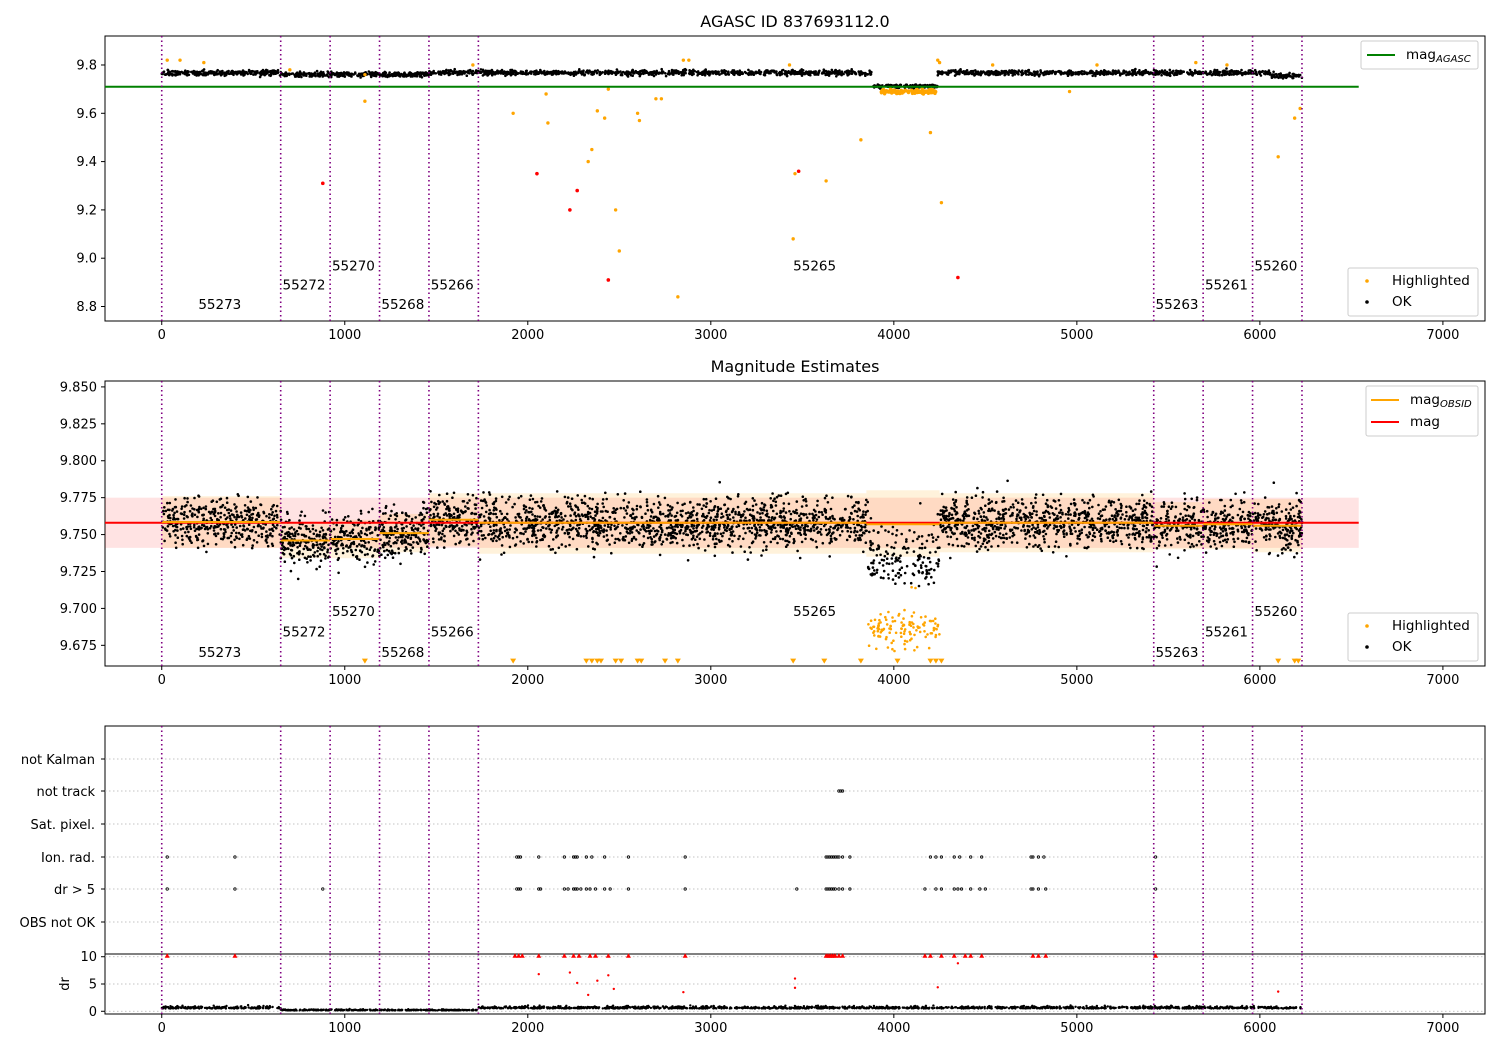 The width and height of the screenshot is (1500, 1050). I want to click on obsid-label: 55261, so click(1226, 286).